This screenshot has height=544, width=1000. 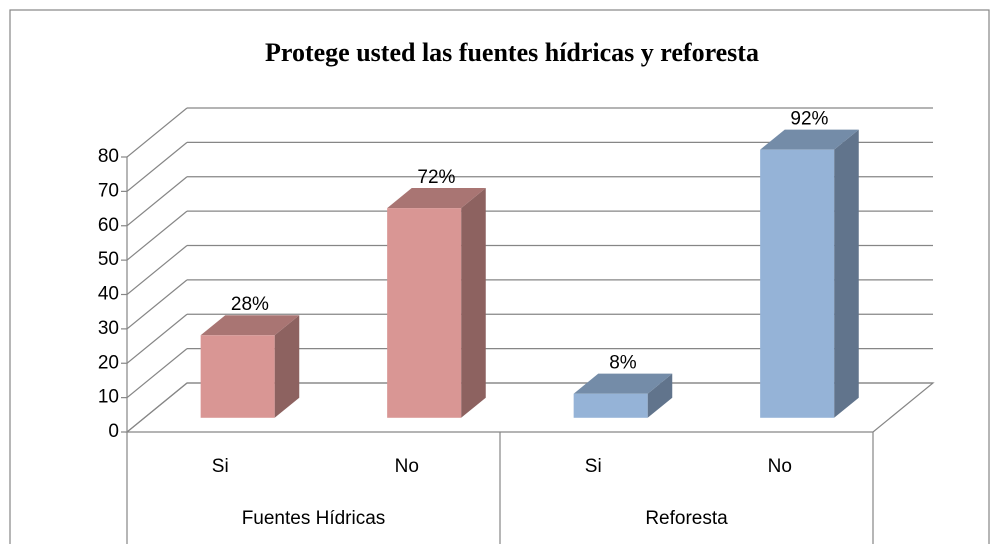 I want to click on data-label: 28%, so click(x=250, y=304).